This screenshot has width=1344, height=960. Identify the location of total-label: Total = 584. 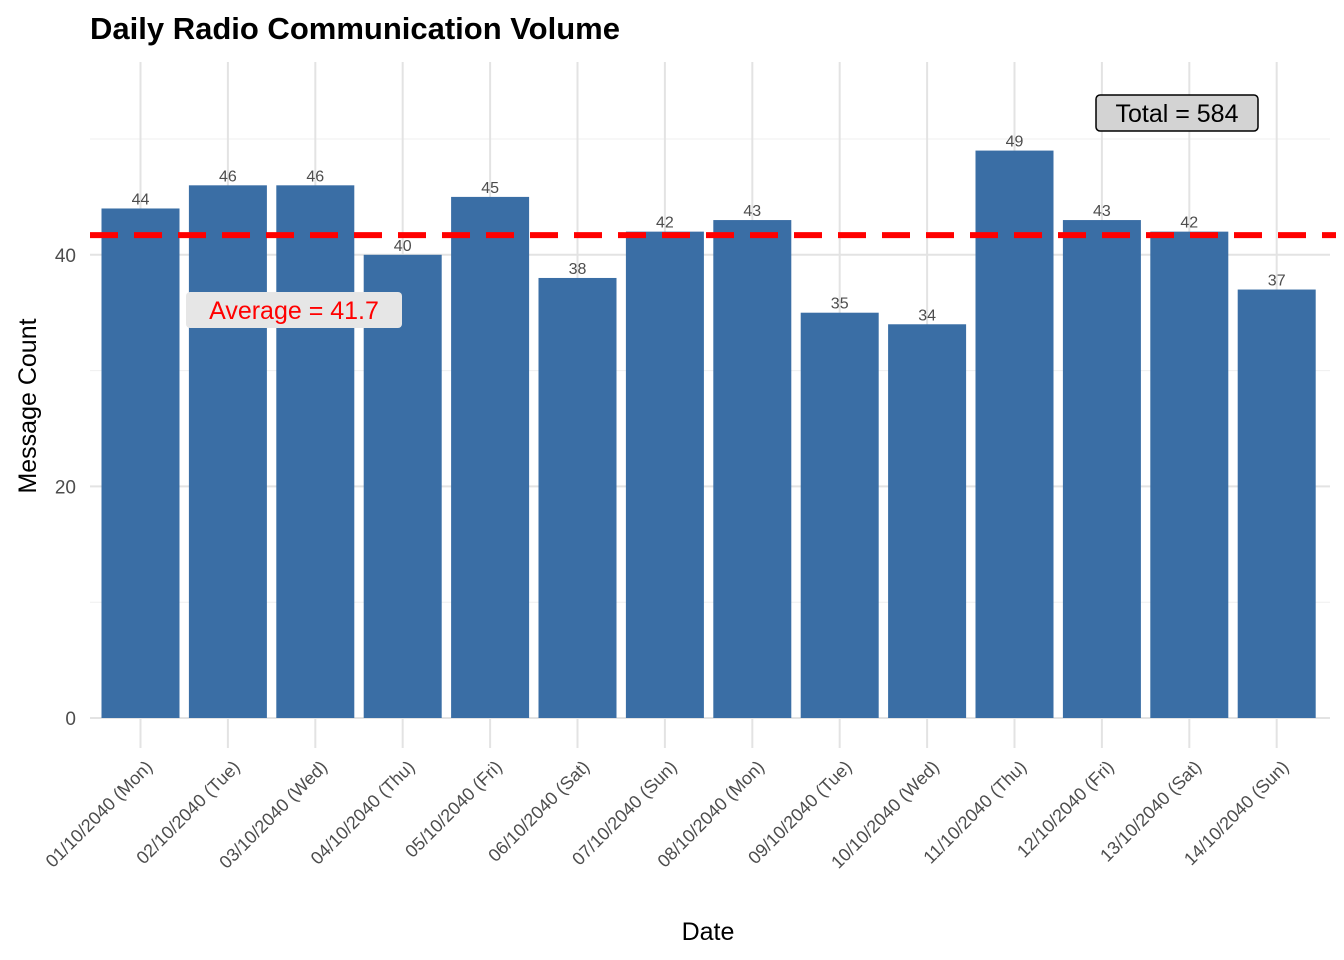
(1176, 114).